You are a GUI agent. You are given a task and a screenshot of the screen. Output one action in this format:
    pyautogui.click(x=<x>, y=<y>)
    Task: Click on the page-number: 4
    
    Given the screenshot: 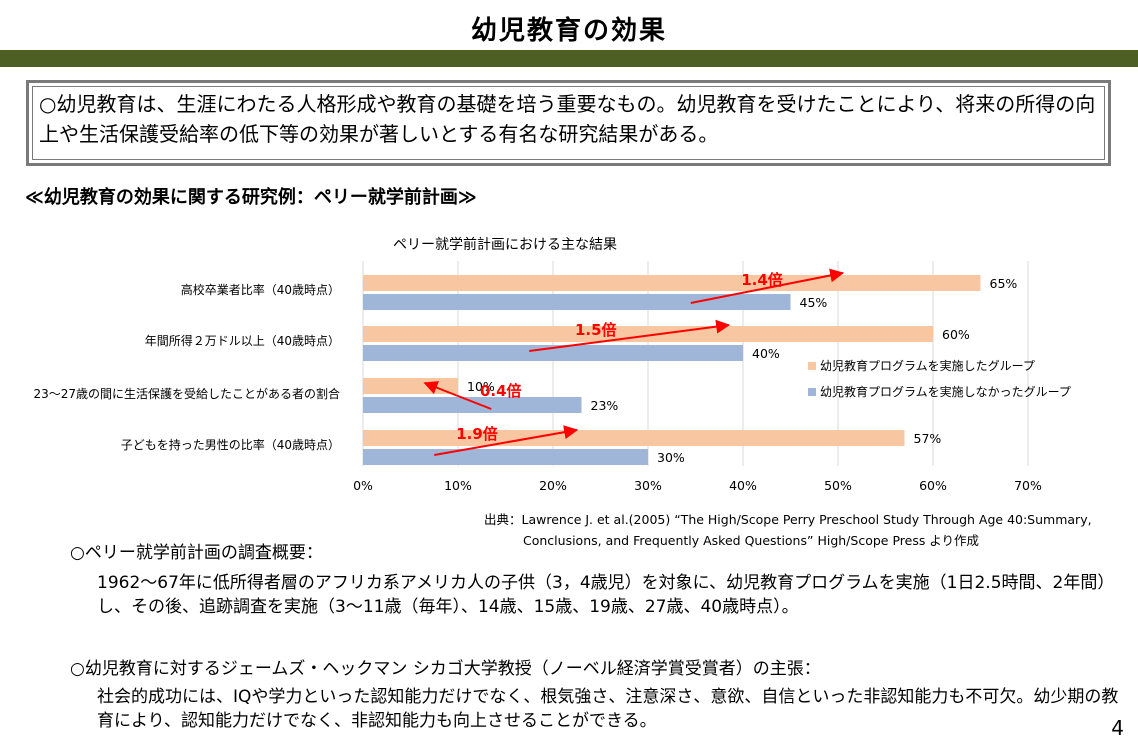 What is the action you would take?
    pyautogui.click(x=1117, y=728)
    